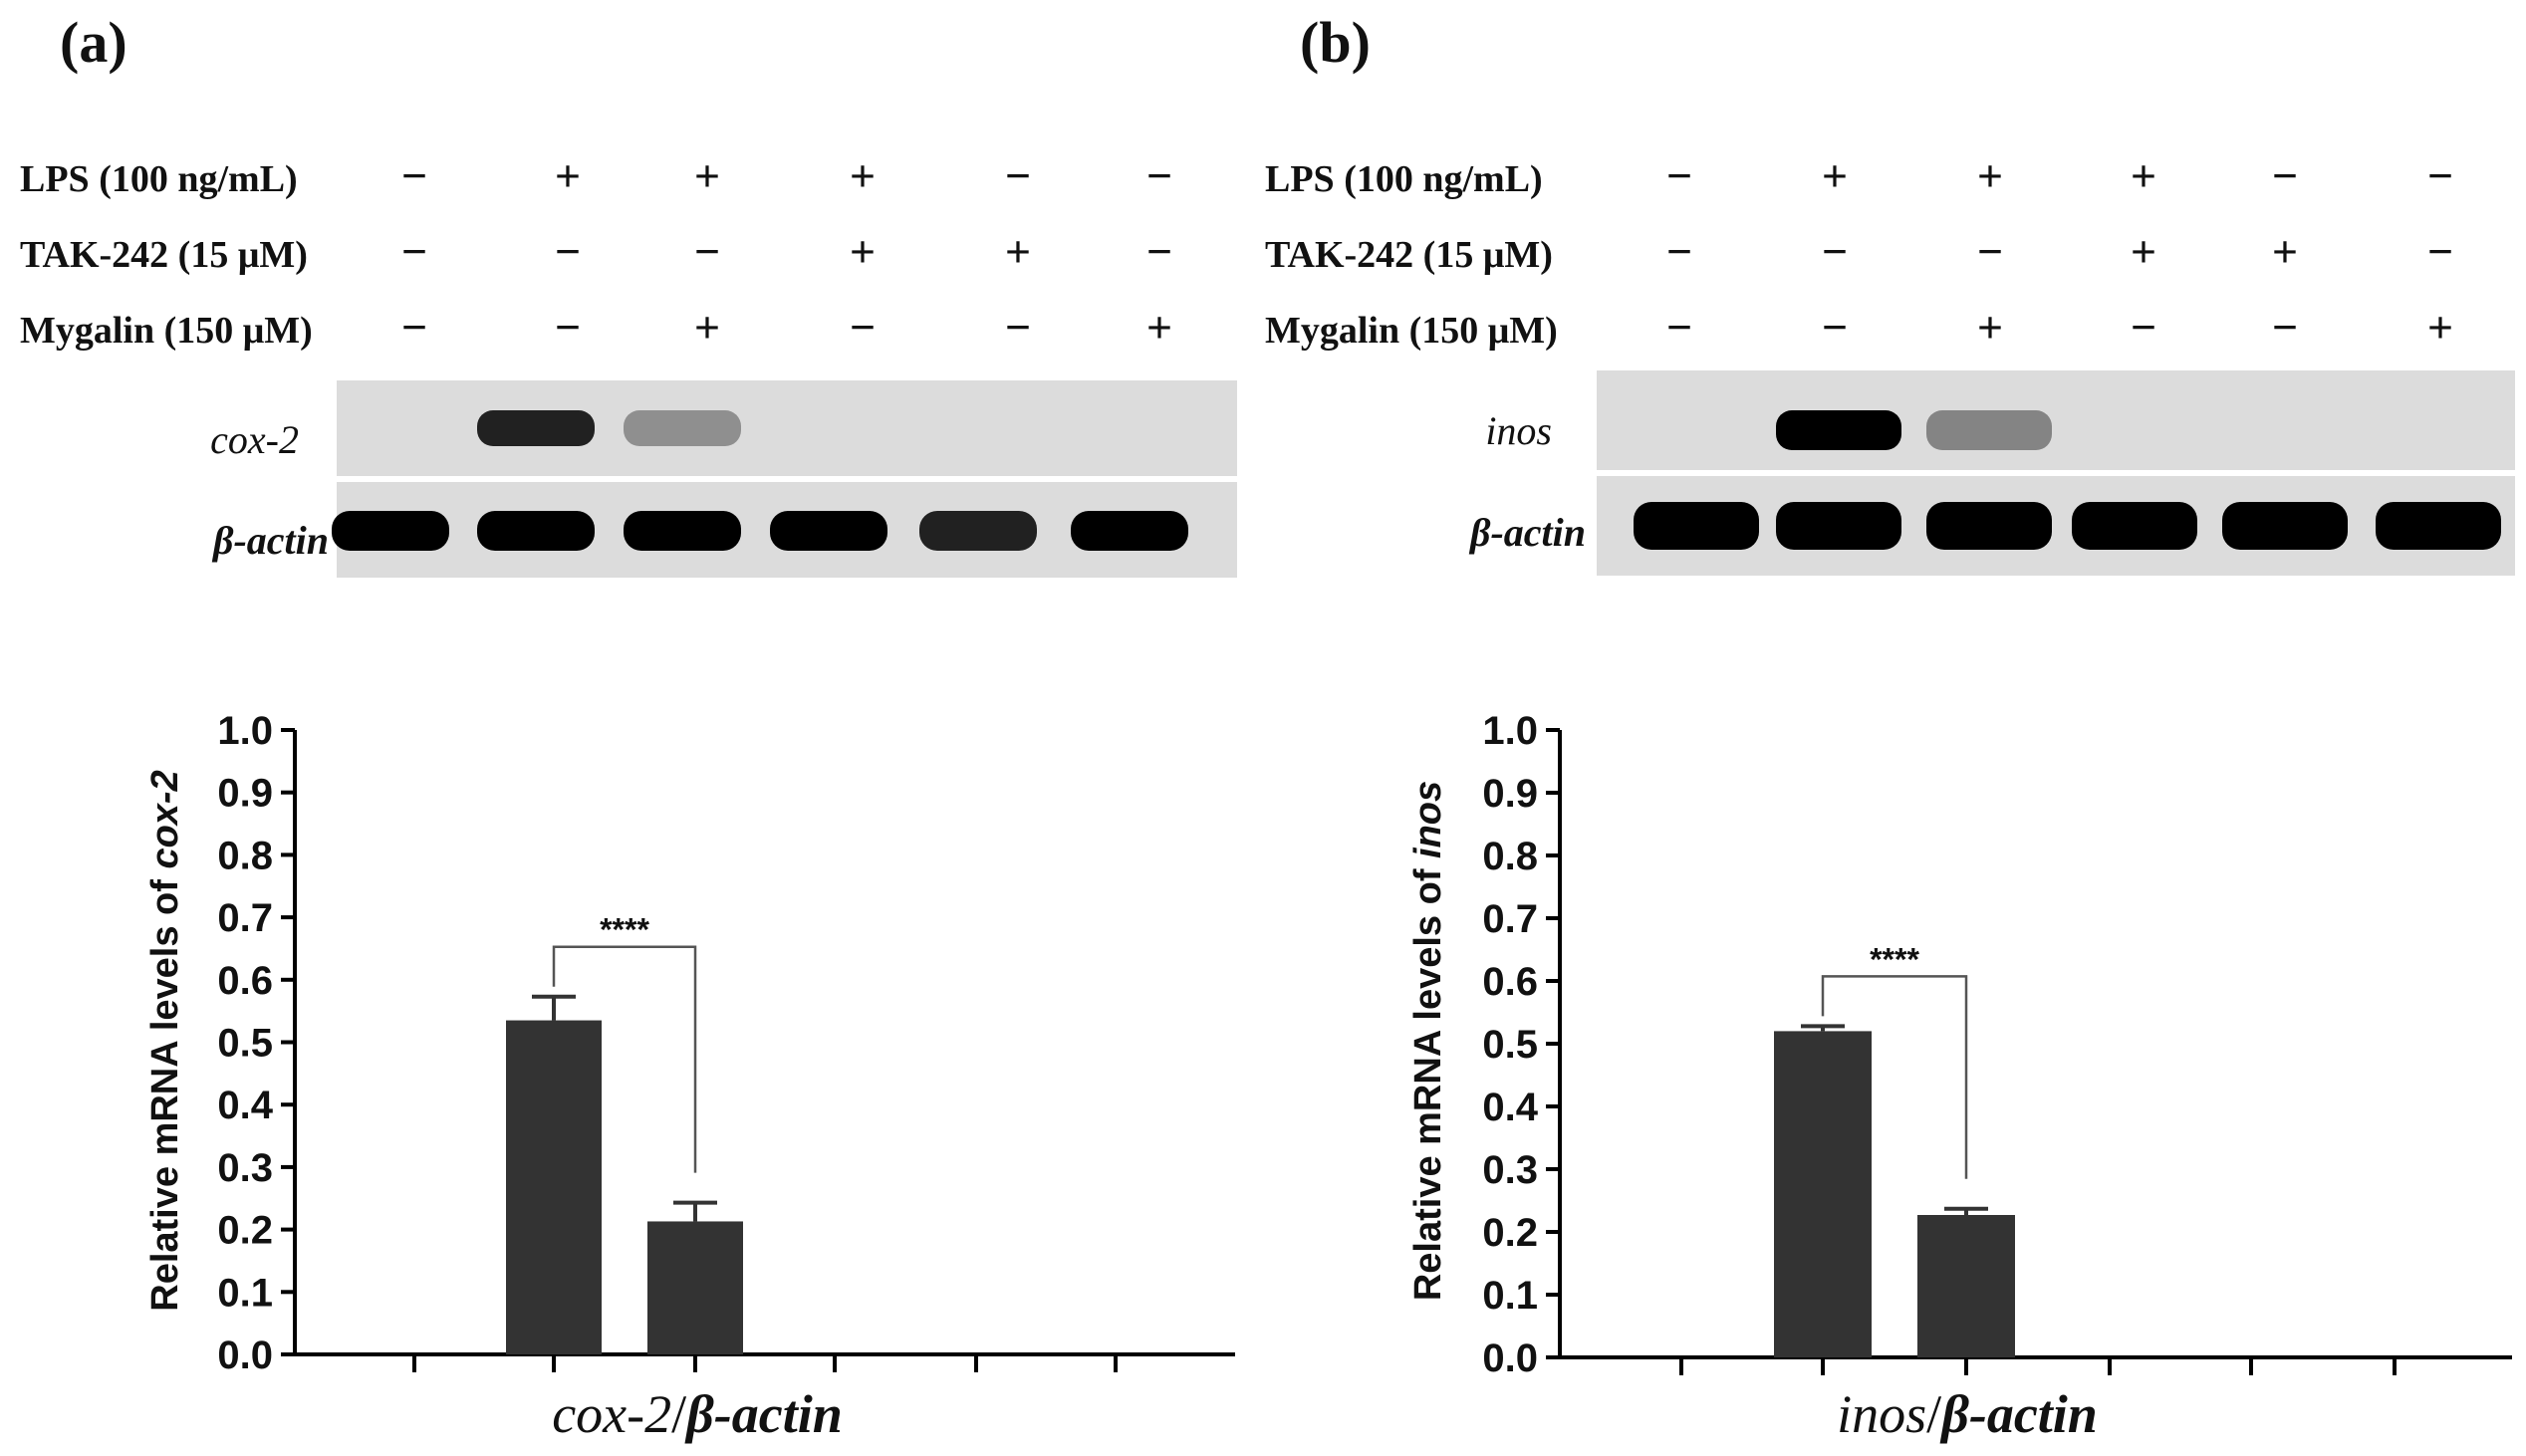  Describe the element at coordinates (93, 42) in the screenshot. I see `panel-label-a: (a)` at that location.